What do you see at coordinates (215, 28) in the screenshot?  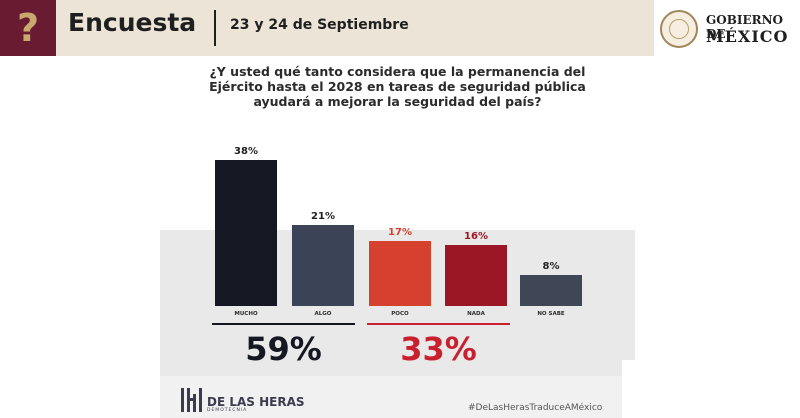 I see `header-divider` at bounding box center [215, 28].